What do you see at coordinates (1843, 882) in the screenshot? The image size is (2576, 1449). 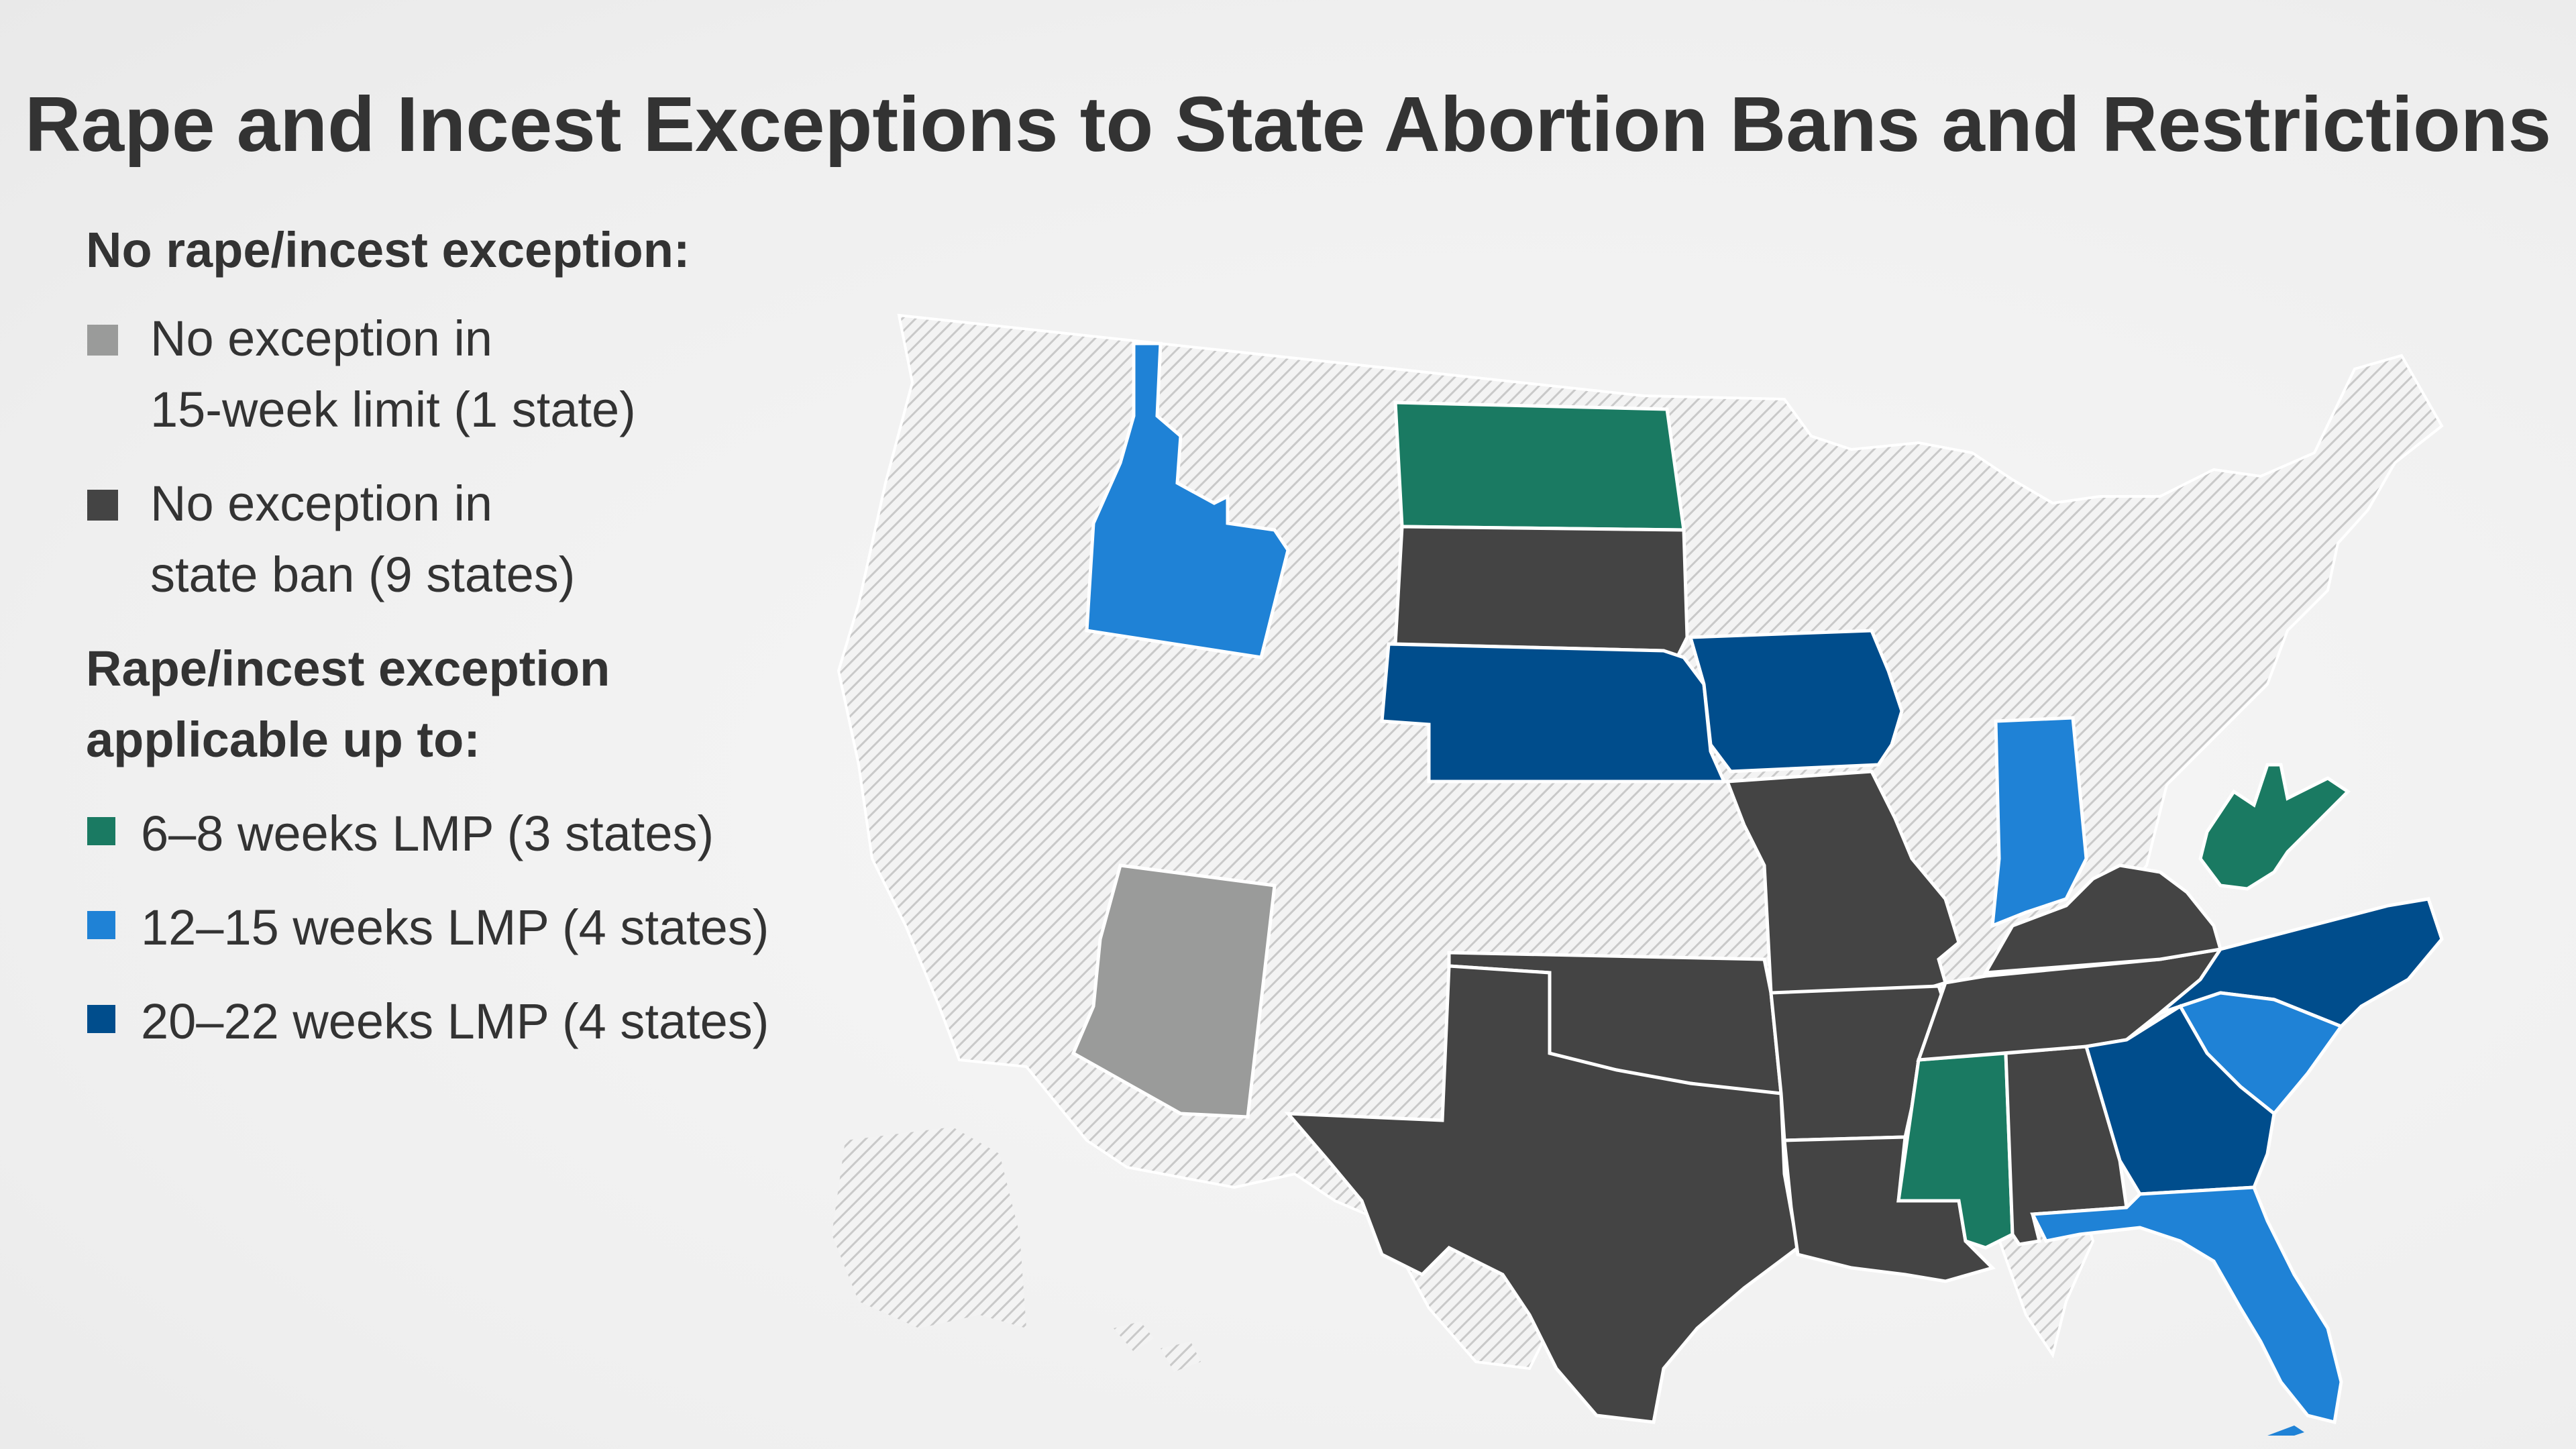 I see `state-missouri` at bounding box center [1843, 882].